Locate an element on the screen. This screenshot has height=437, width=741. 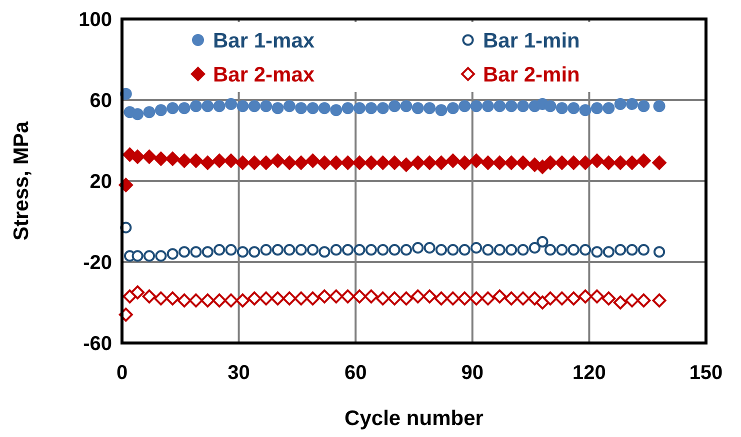
y-tick-label: -60 is located at coordinates (97, 344).